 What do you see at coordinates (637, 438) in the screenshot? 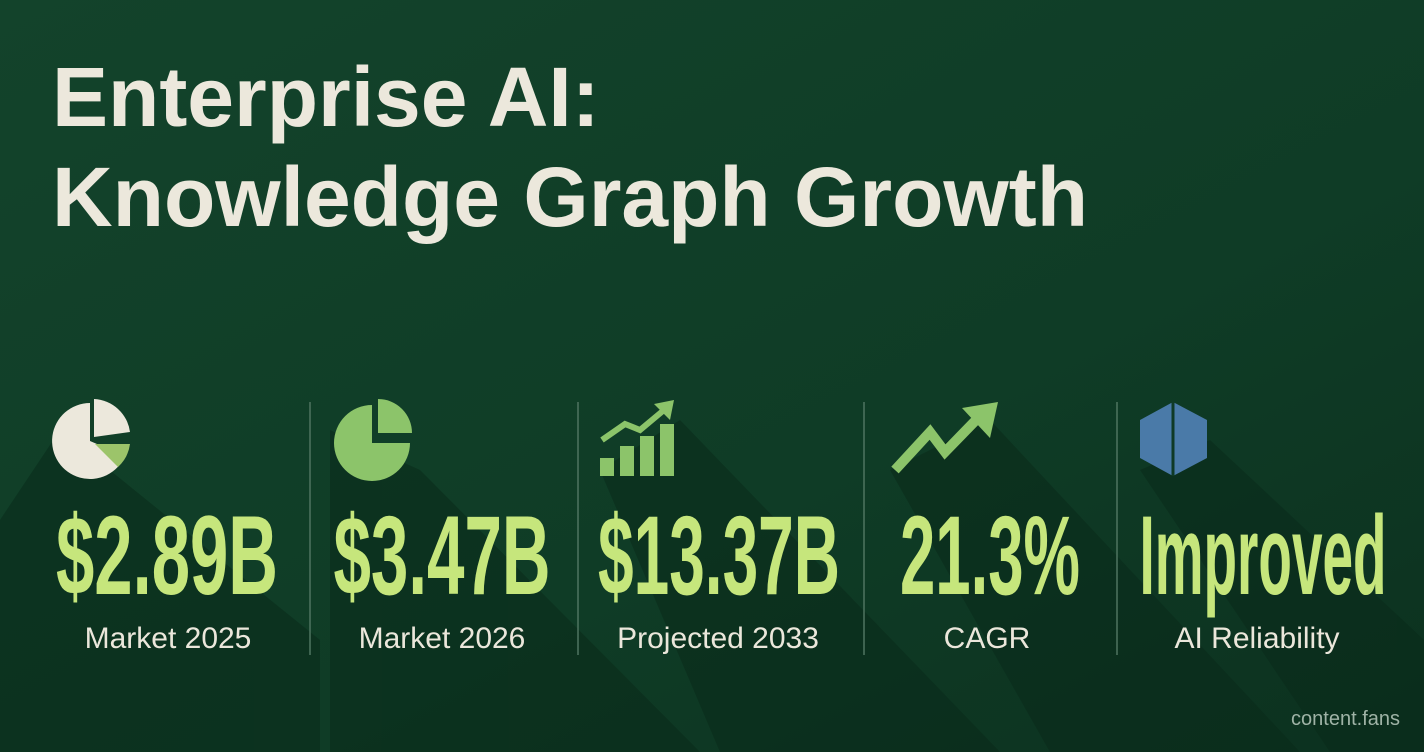
I see `bar-chart-icon` at bounding box center [637, 438].